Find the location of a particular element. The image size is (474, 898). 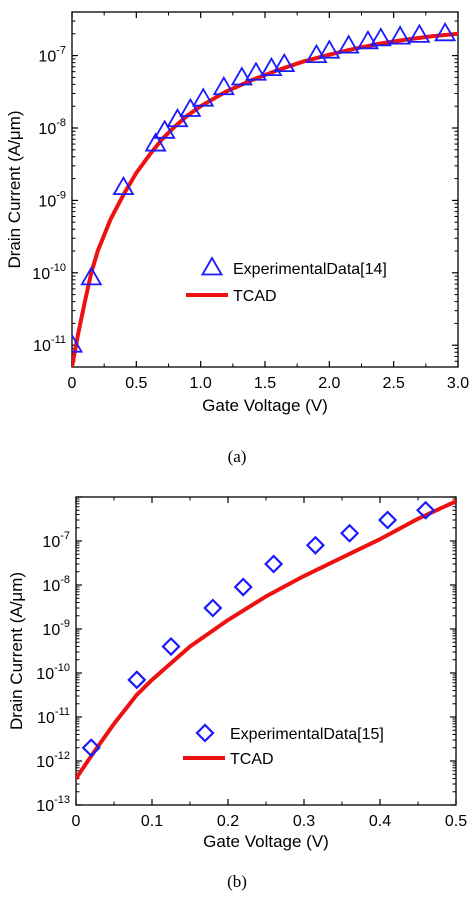

x-tick-label: 2.0 is located at coordinates (329, 383).